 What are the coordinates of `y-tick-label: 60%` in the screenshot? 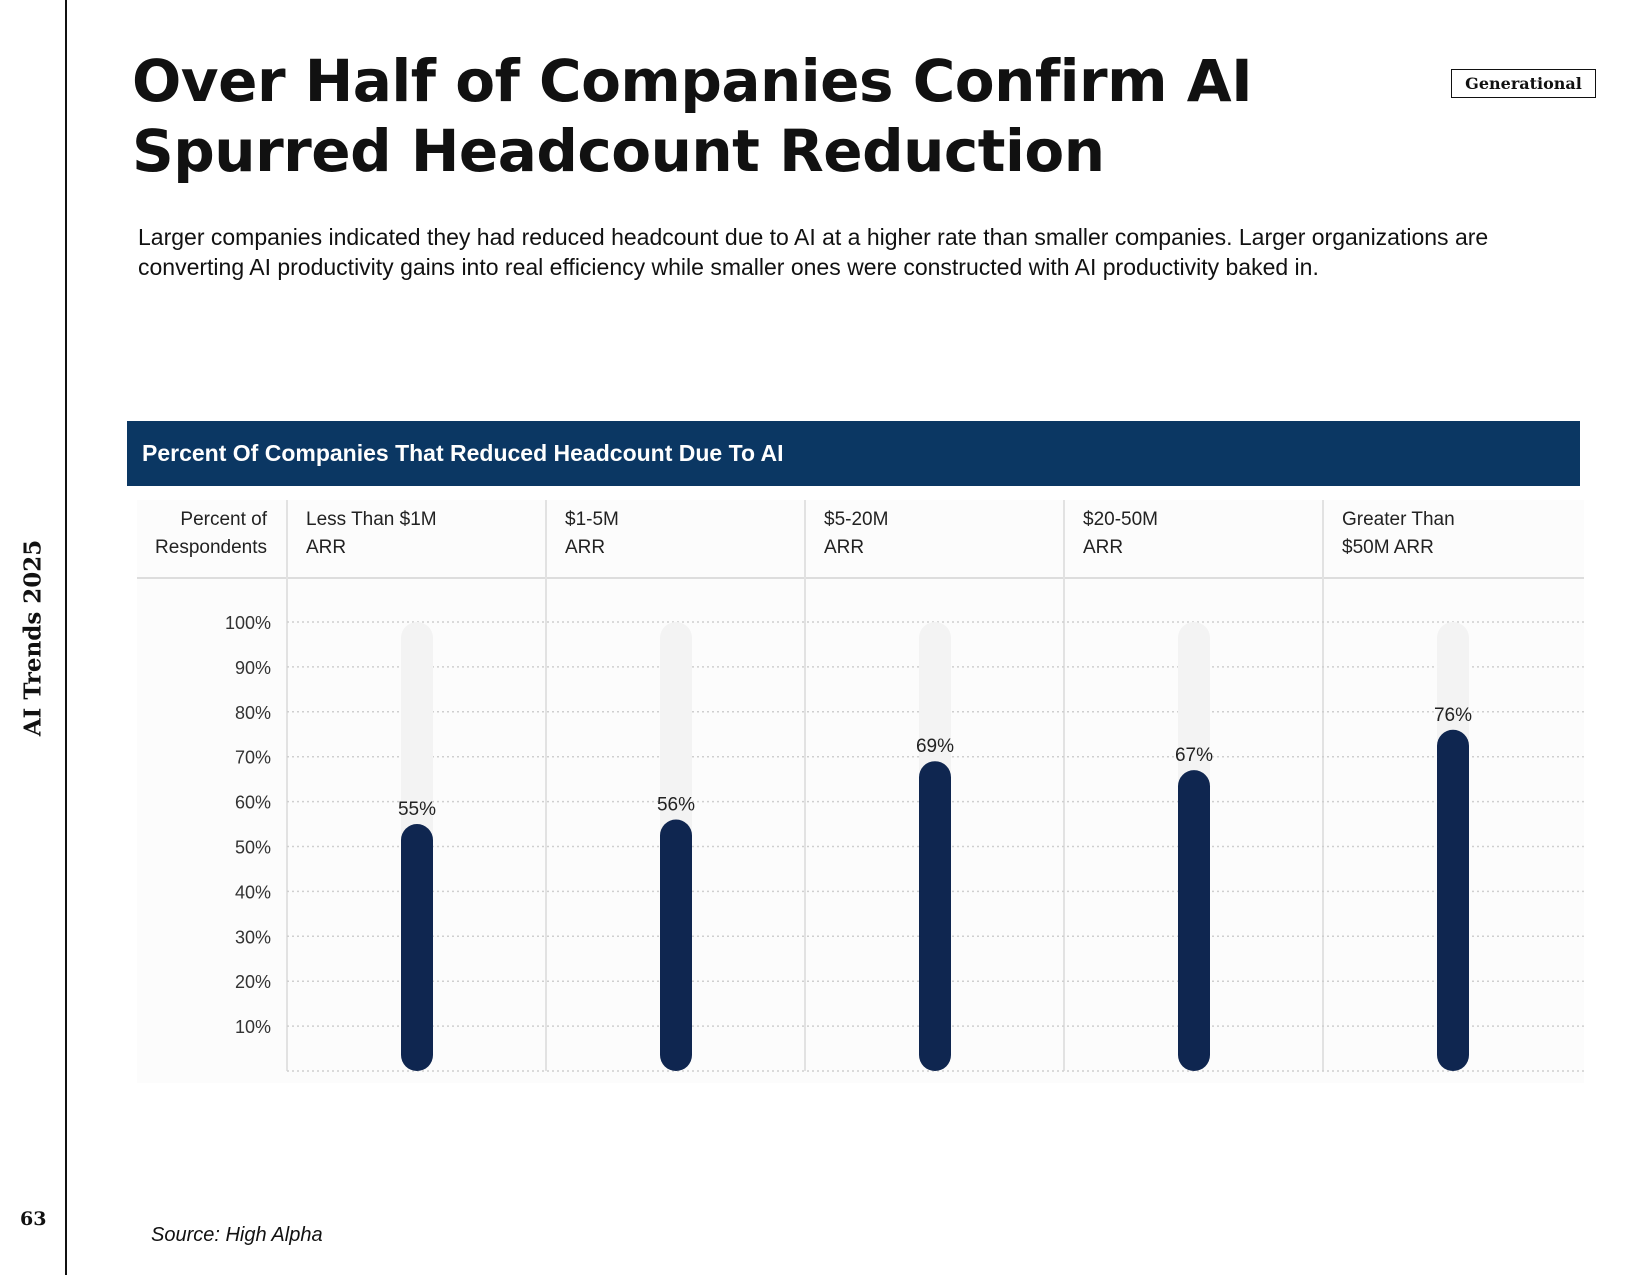 It's located at (253, 803).